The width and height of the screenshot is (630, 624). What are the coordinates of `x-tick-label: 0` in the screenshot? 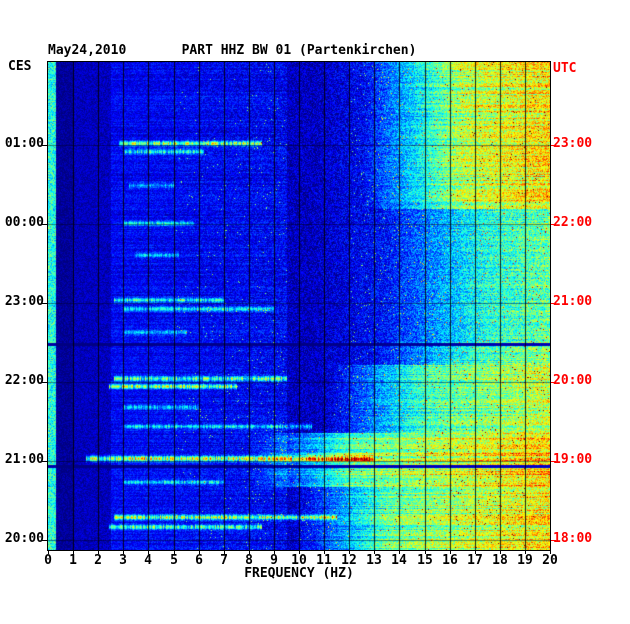 It's located at (48, 560).